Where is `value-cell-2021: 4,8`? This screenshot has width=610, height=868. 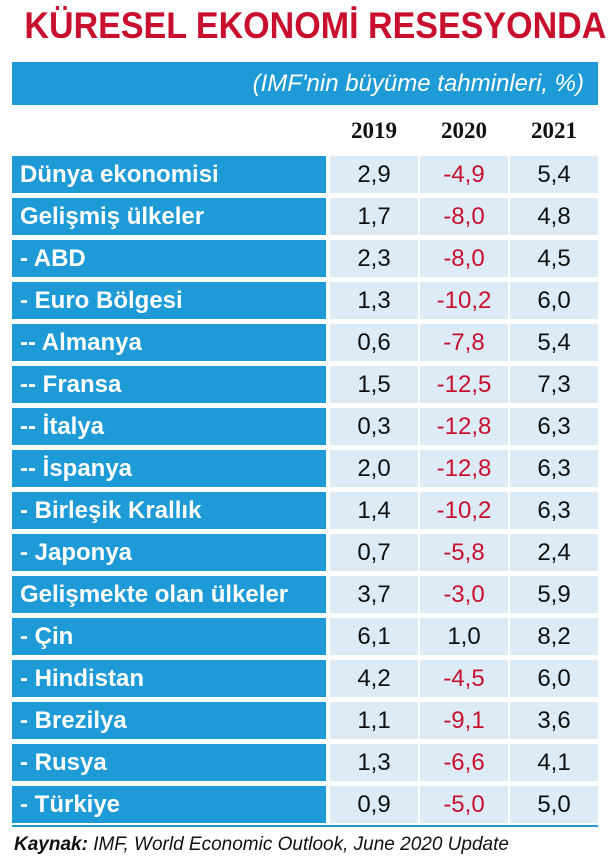 value-cell-2021: 4,8 is located at coordinates (554, 216).